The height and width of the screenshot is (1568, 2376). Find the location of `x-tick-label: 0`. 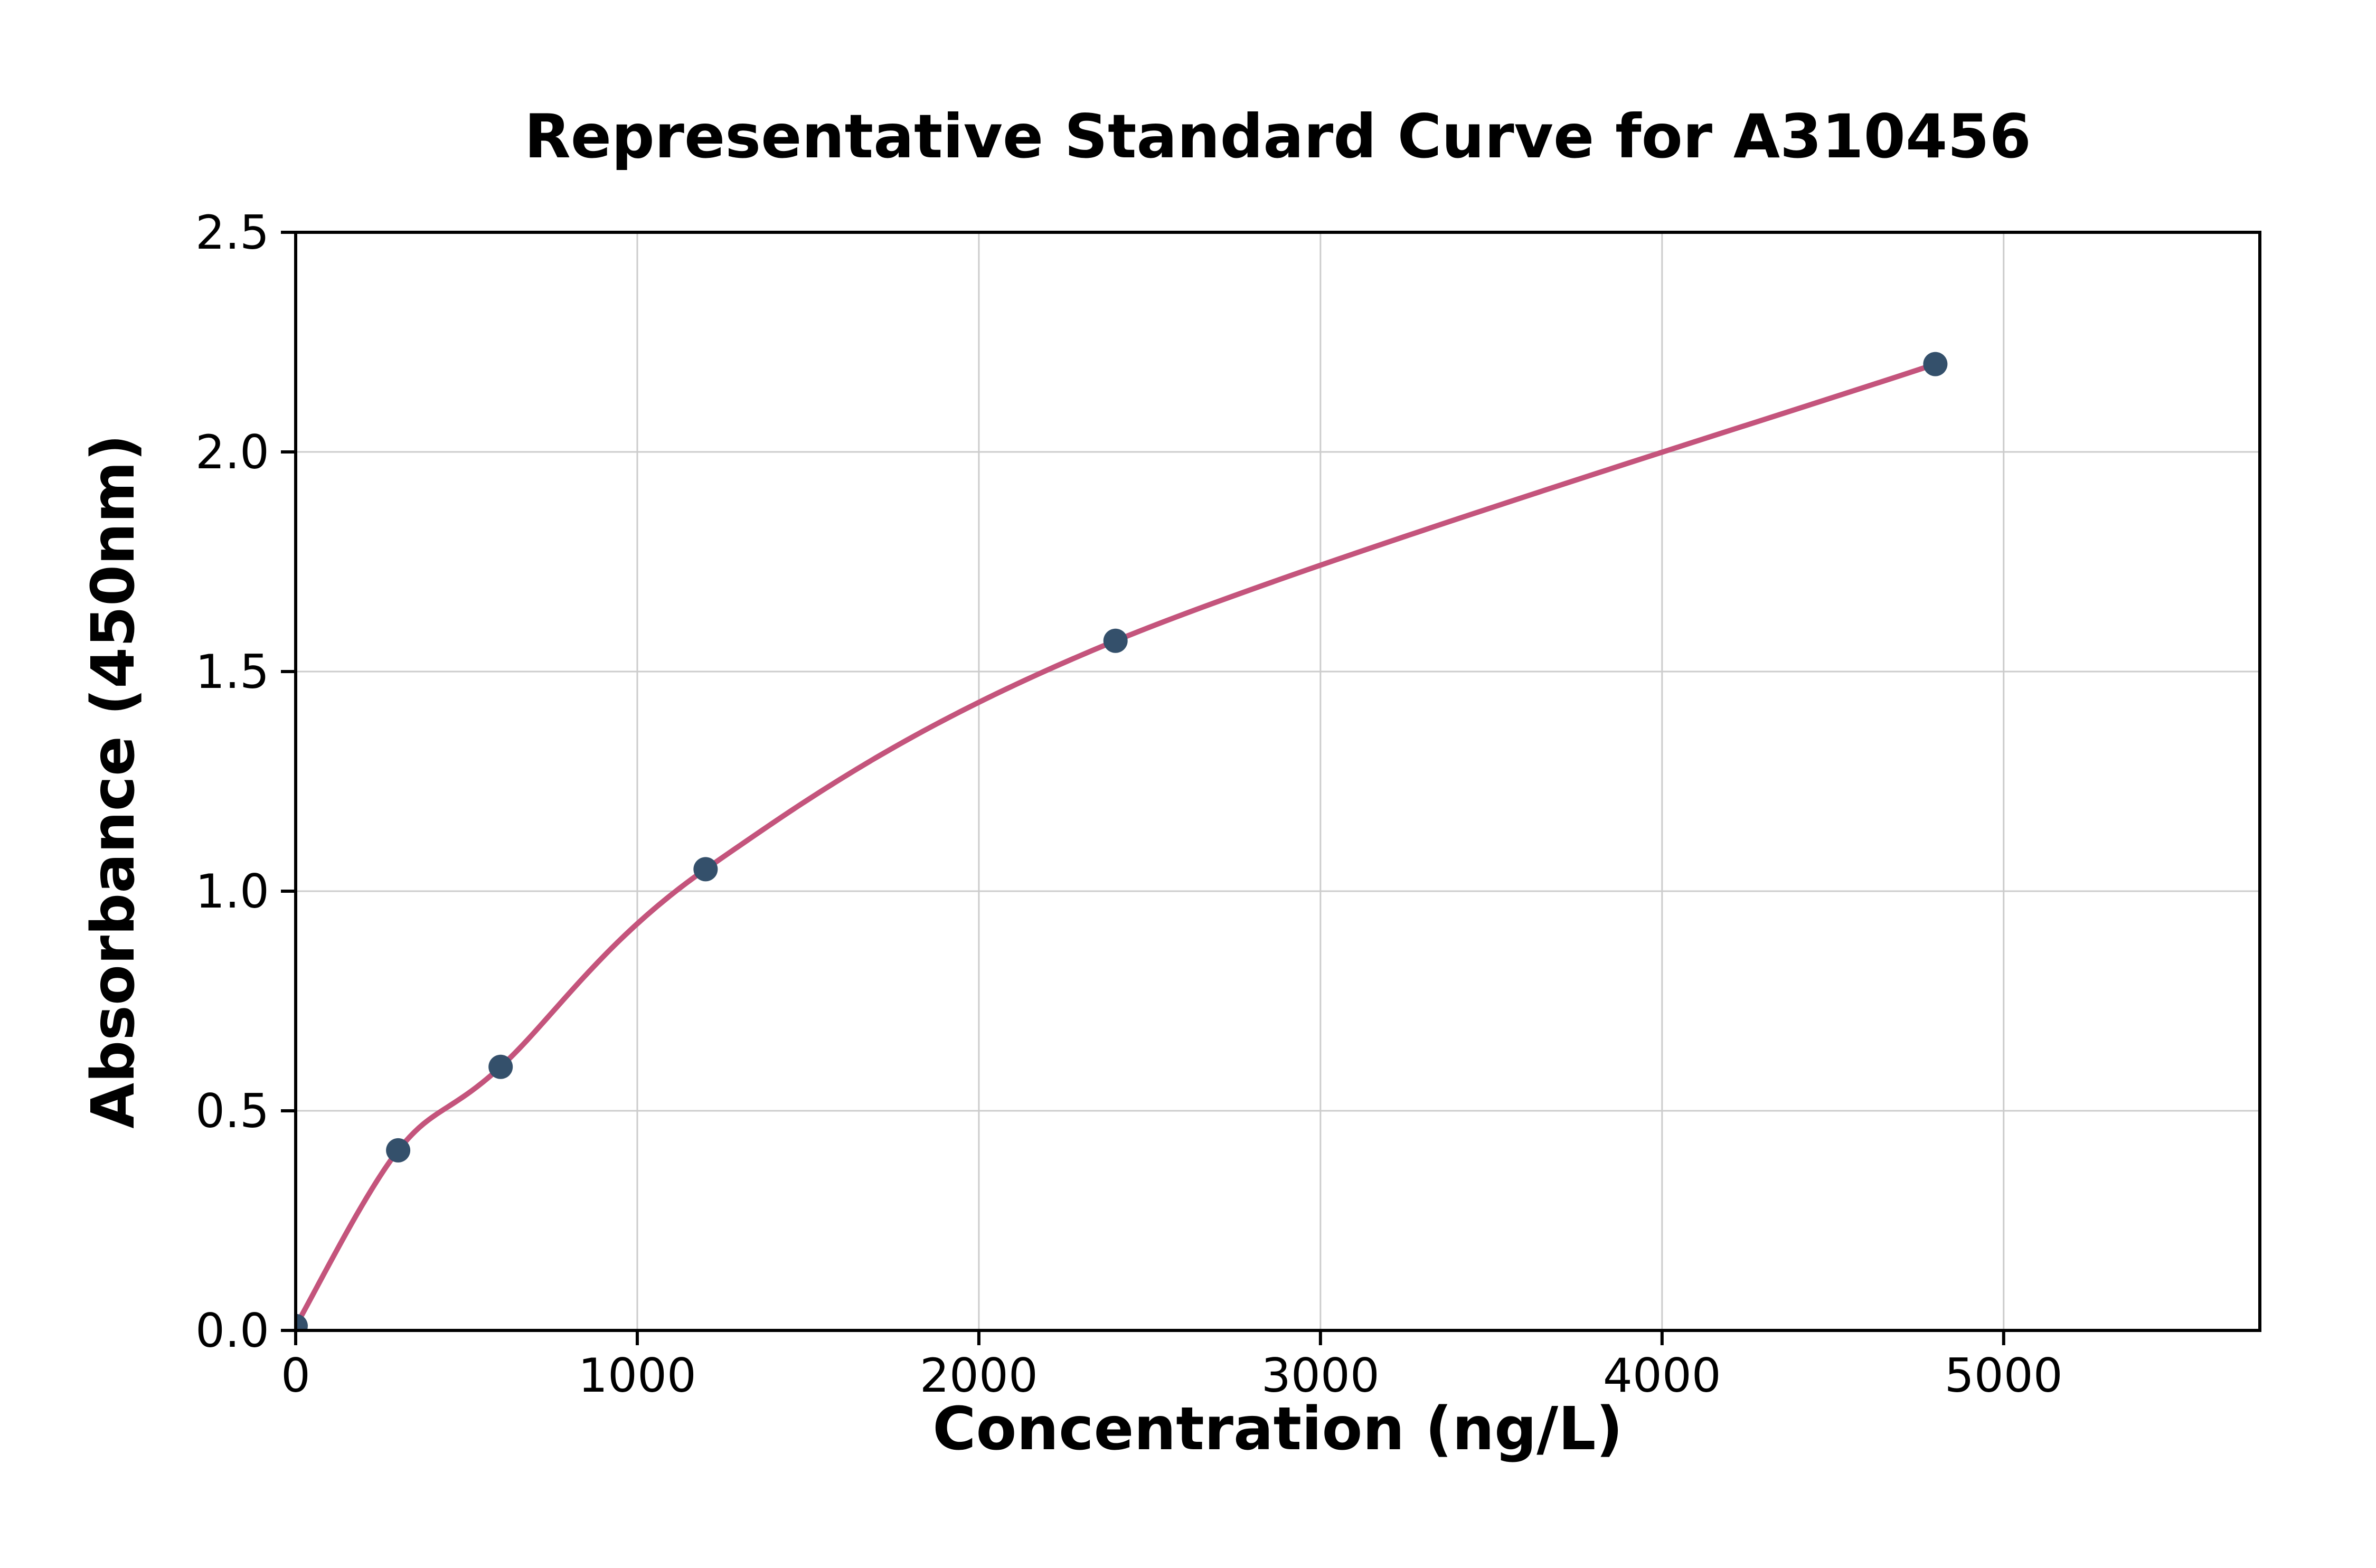

x-tick-label: 0 is located at coordinates (296, 1375).